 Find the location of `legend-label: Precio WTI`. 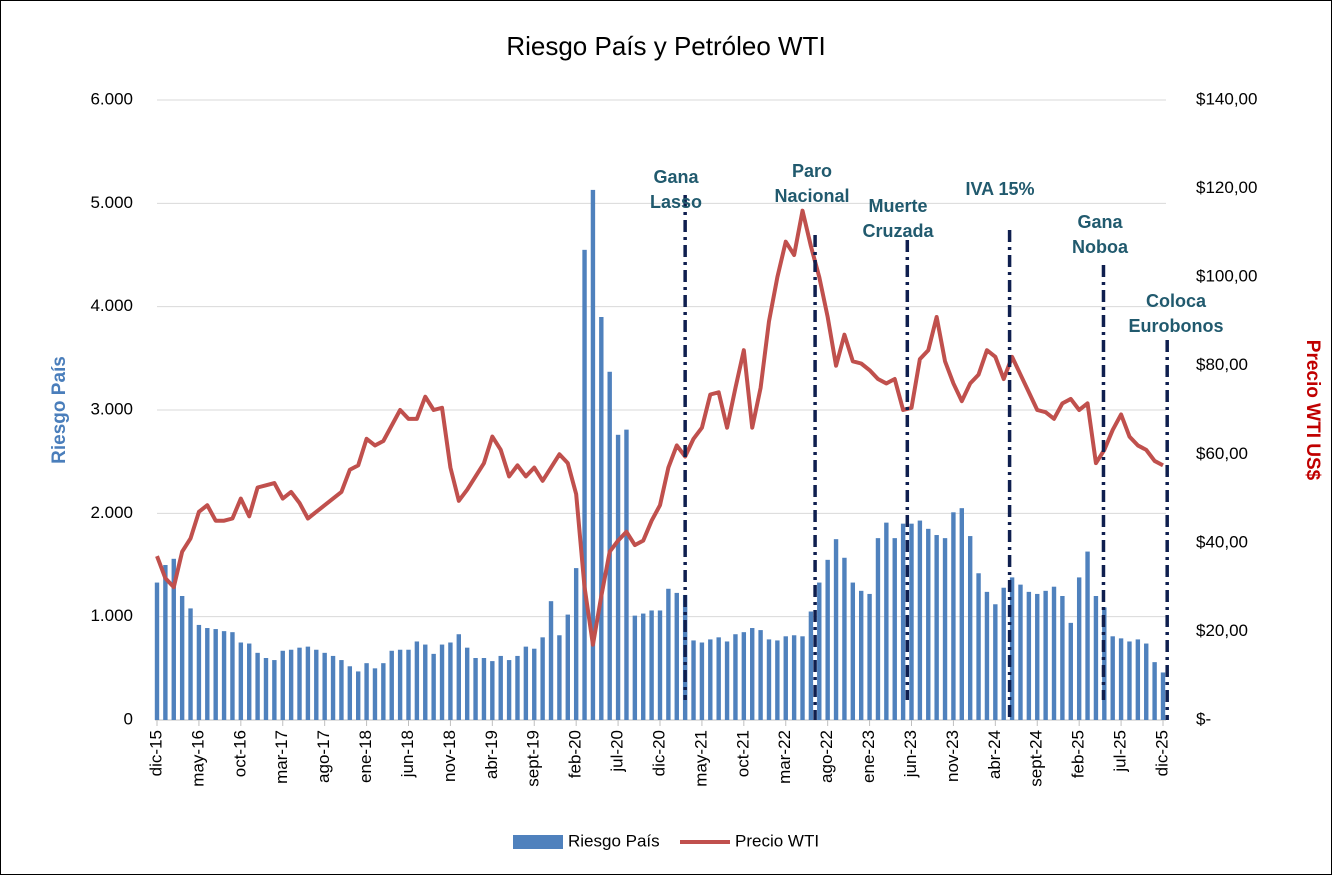

legend-label: Precio WTI is located at coordinates (777, 840).